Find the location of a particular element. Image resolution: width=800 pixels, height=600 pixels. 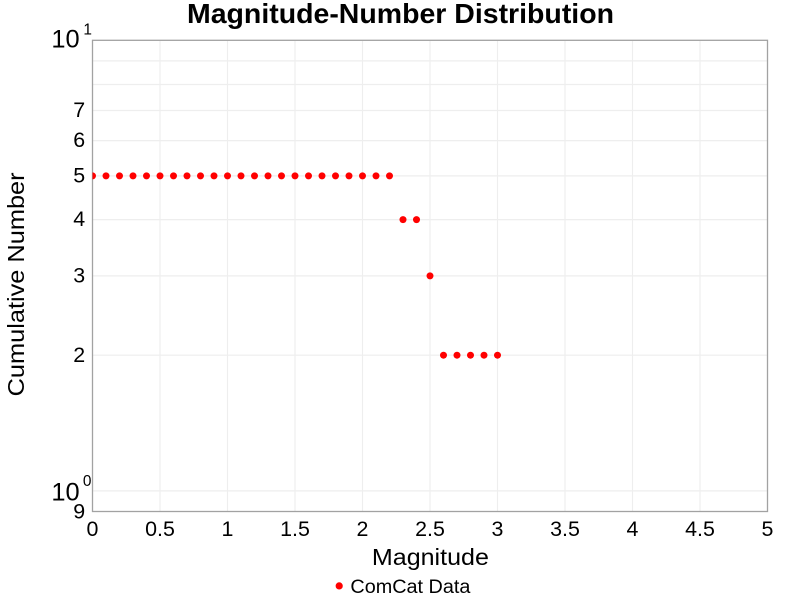

svg-text: ComCat Data is located at coordinates (410, 587).